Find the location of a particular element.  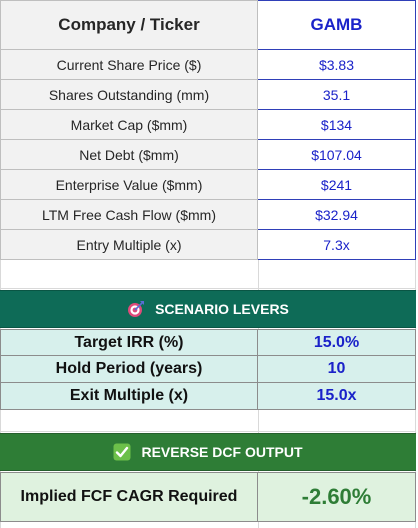

company-ticker-label: Company / Ticker is located at coordinates (129, 25).